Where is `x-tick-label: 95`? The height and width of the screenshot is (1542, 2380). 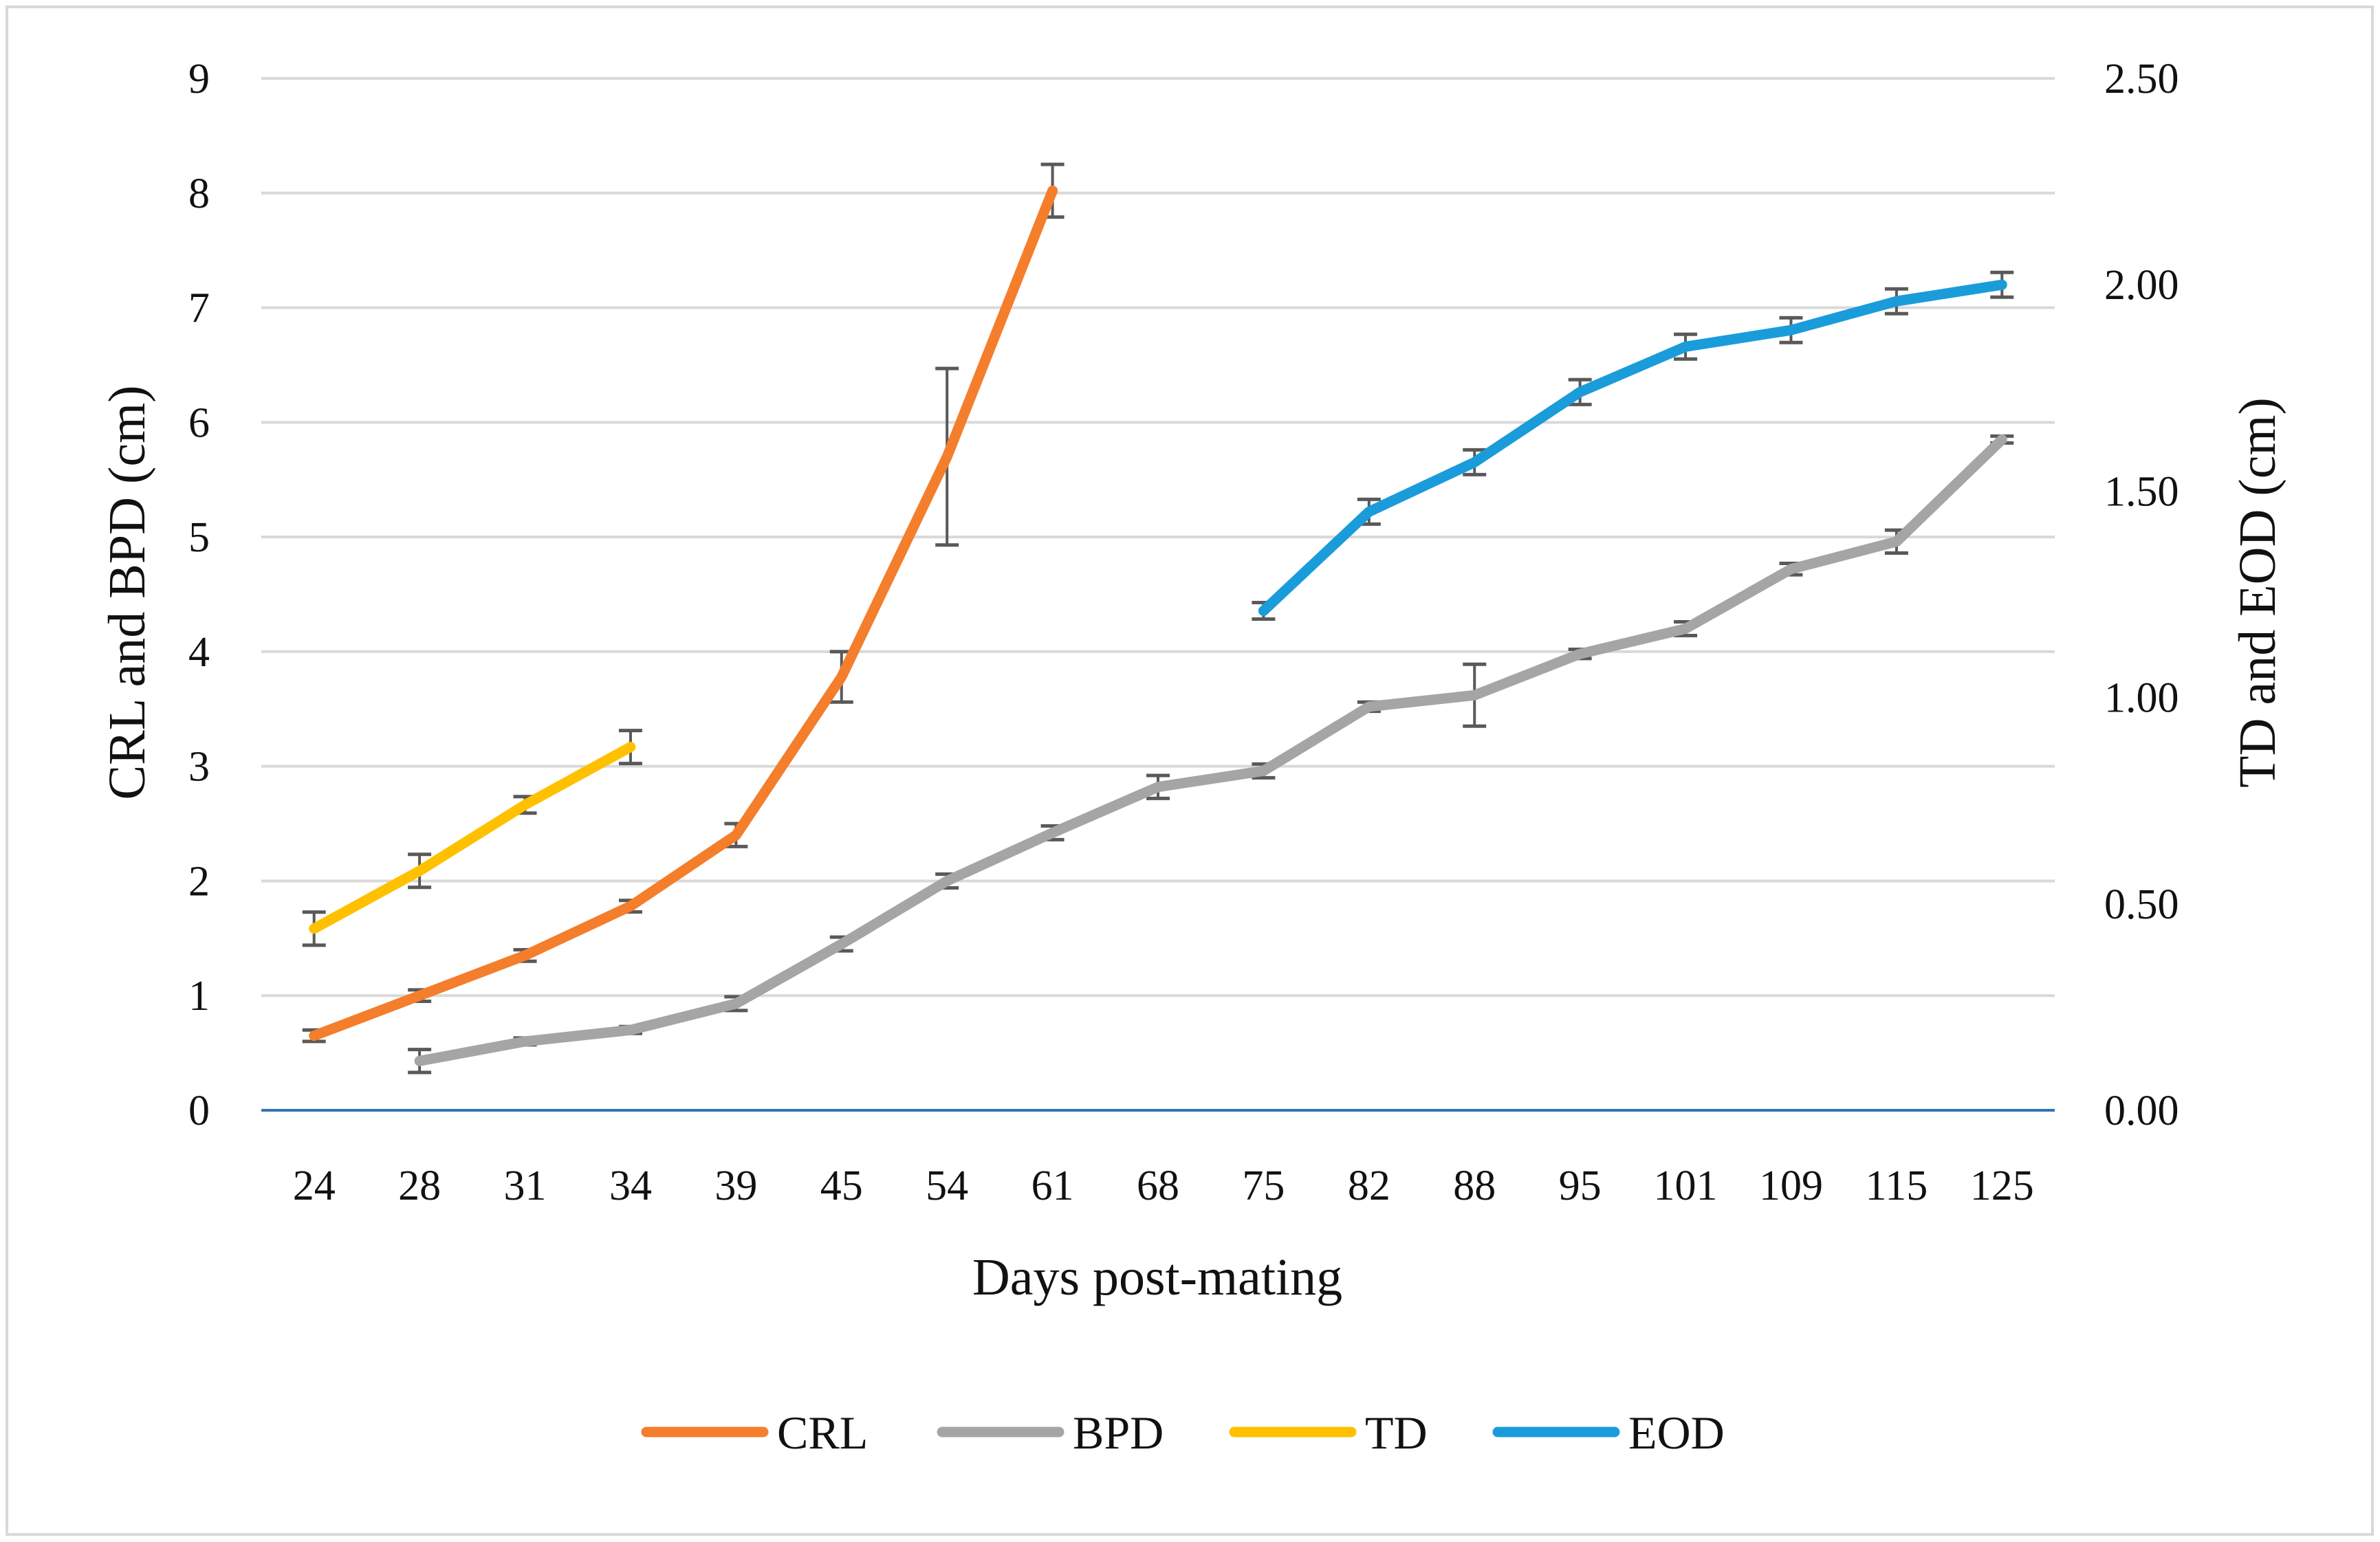 x-tick-label: 95 is located at coordinates (1580, 1186).